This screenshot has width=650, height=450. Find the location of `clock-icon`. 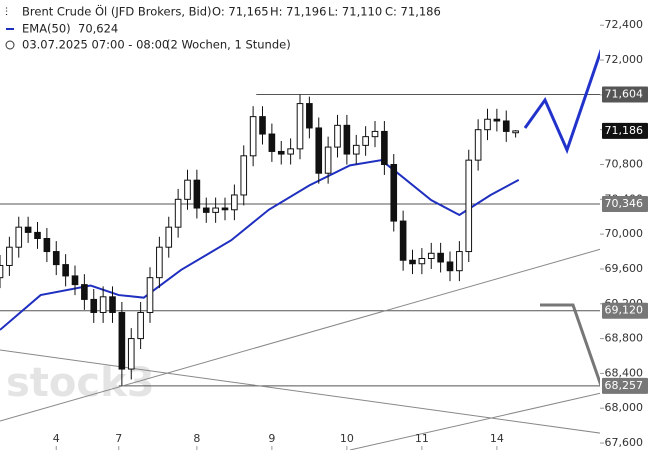

clock-icon is located at coordinates (10, 45).